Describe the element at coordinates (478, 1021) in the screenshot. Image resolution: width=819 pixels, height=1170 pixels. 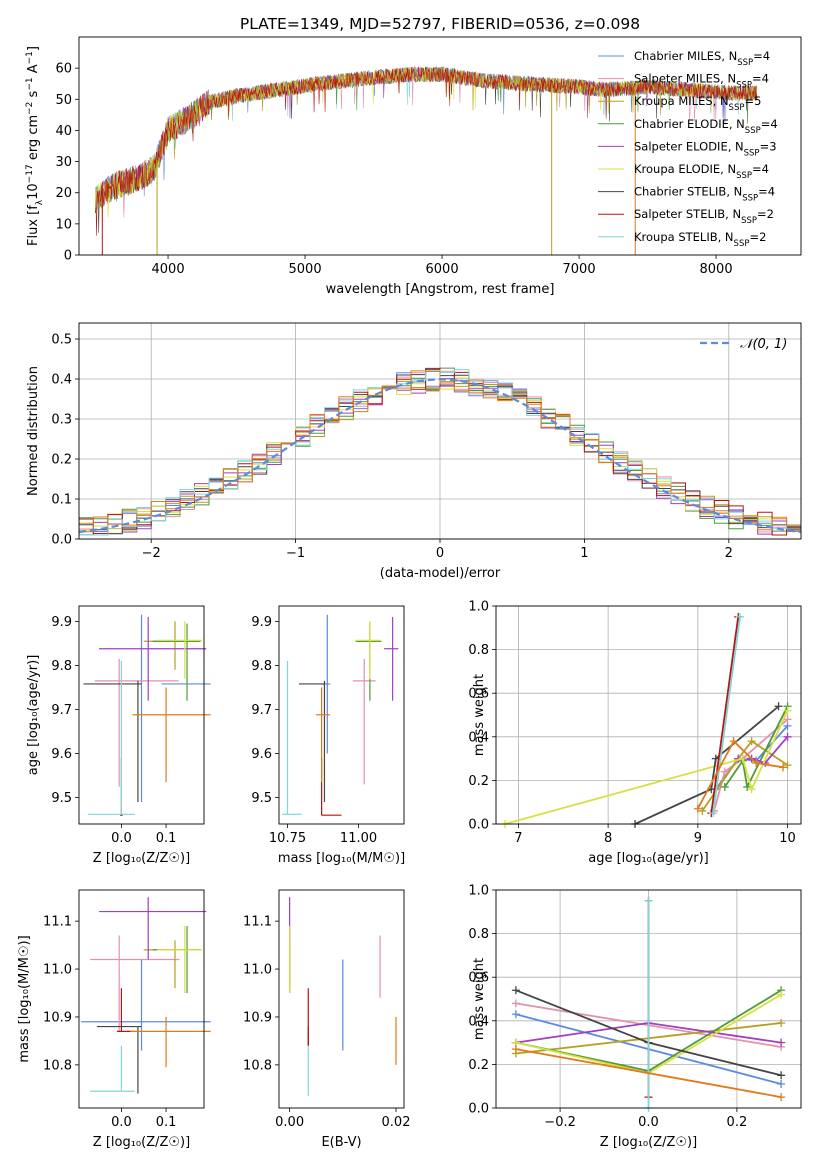
I see `y-tick-label: 0.4` at that location.